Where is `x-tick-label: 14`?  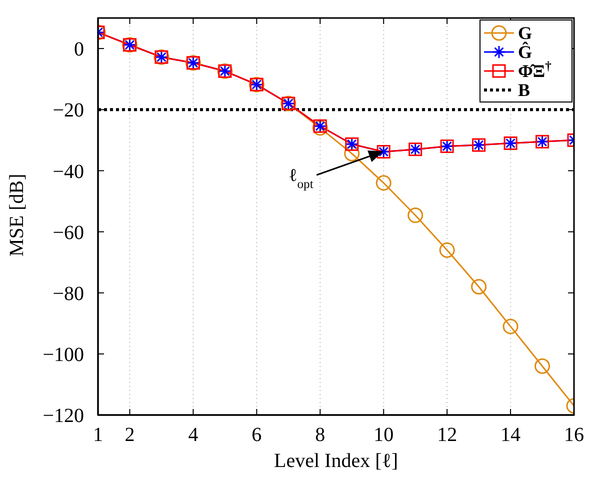
x-tick-label: 14 is located at coordinates (510, 435).